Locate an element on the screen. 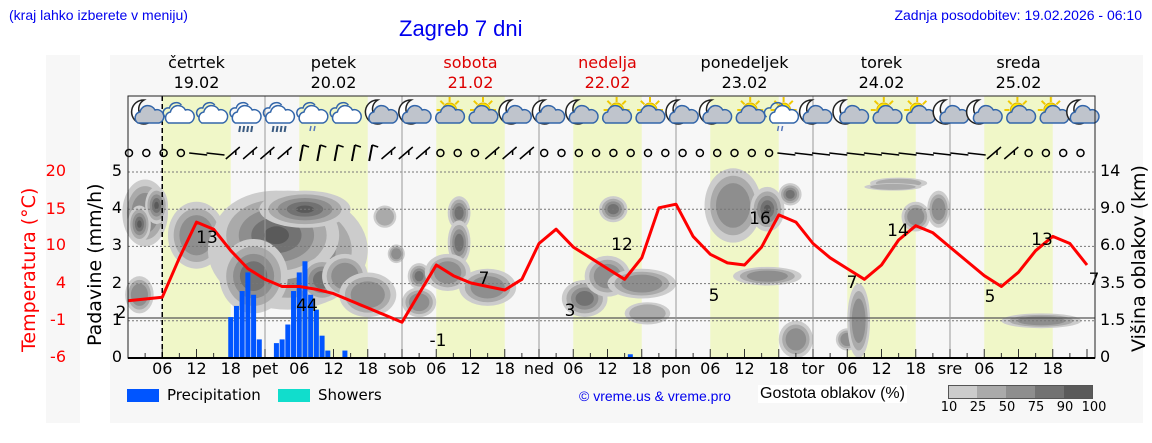 Image resolution: width=1152 pixels, height=443 pixels. wind-barbs-row is located at coordinates (604, 153).